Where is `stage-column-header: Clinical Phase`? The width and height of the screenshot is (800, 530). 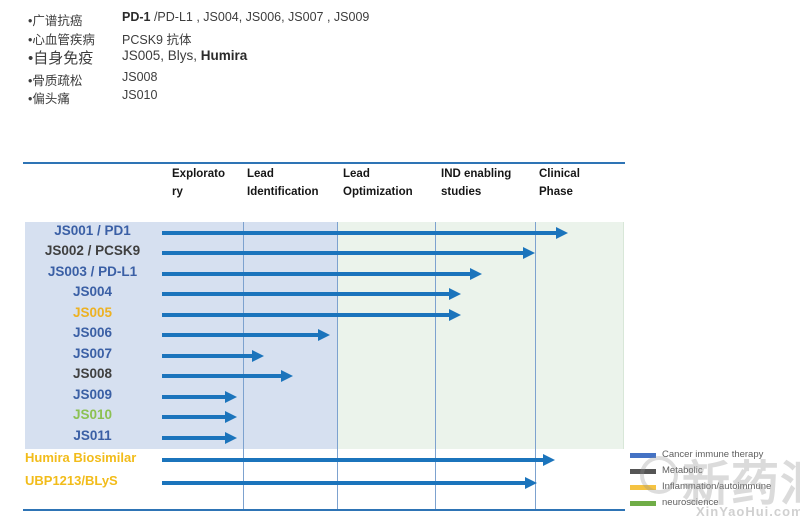 stage-column-header: Clinical Phase is located at coordinates (559, 183).